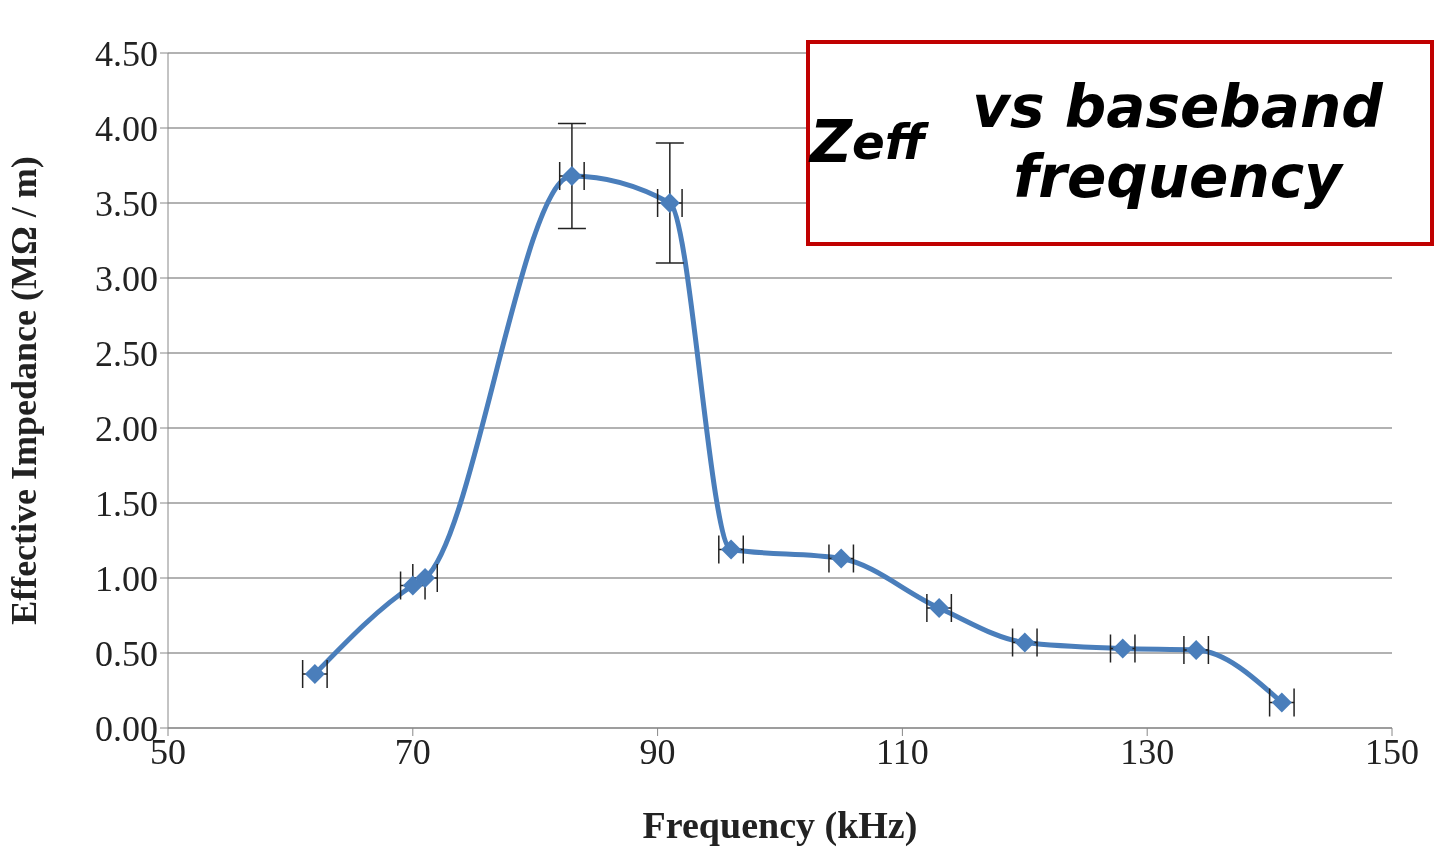  I want to click on y-tick-label: 3.00, so click(126, 278).